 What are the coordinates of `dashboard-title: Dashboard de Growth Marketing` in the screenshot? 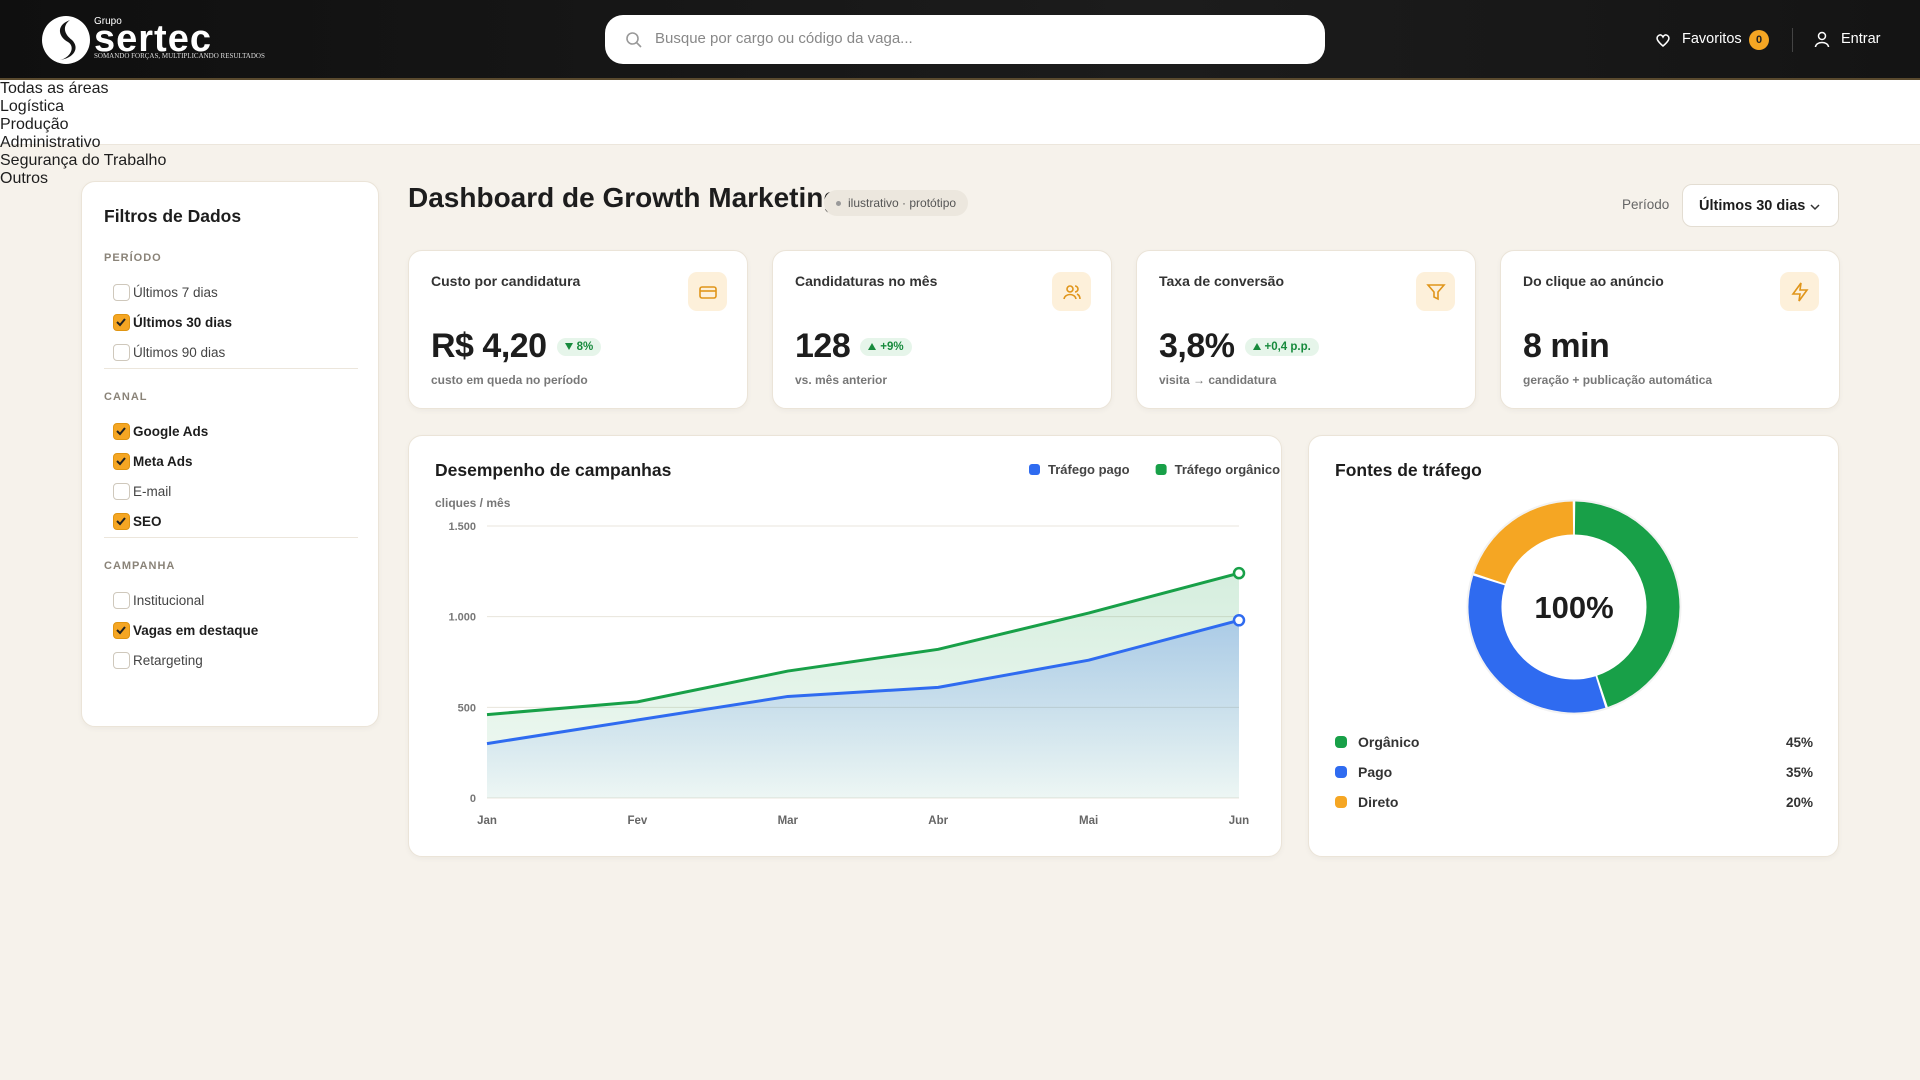 It's located at (624, 197).